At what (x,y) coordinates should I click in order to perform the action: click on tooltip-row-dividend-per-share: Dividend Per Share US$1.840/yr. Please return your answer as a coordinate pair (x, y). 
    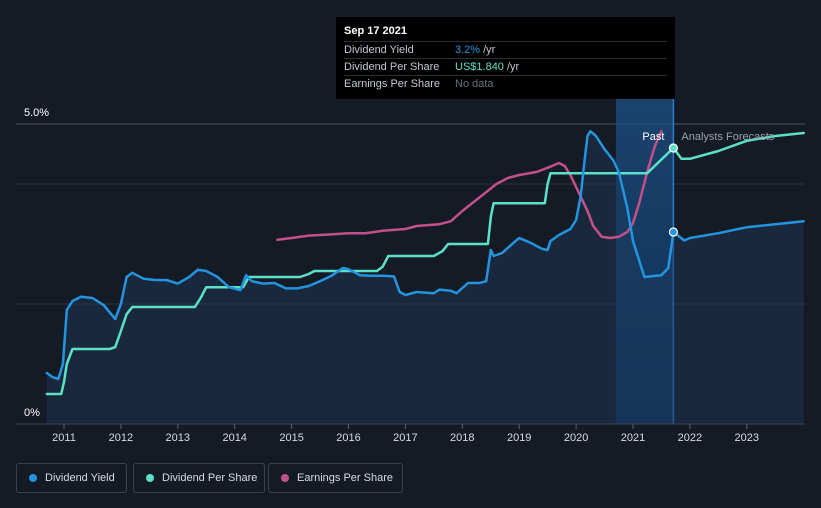
    Looking at the image, I should click on (505, 66).